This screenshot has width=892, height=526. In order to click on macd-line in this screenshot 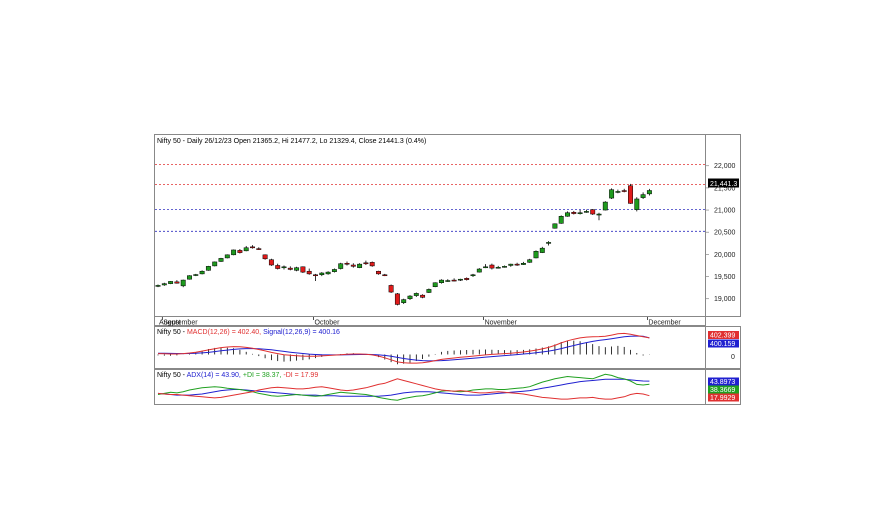, I will do `click(403, 348)`.